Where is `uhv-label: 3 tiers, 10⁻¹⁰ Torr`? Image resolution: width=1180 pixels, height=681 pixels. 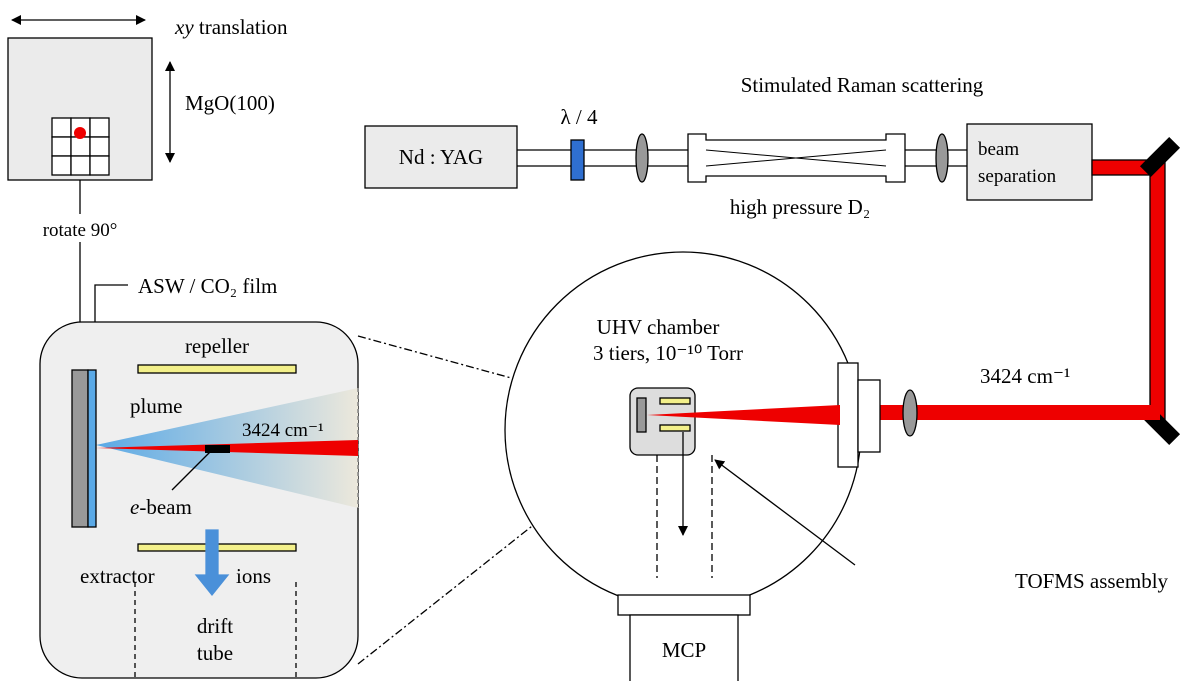 uhv-label: 3 tiers, 10⁻¹⁰ Torr is located at coordinates (668, 353).